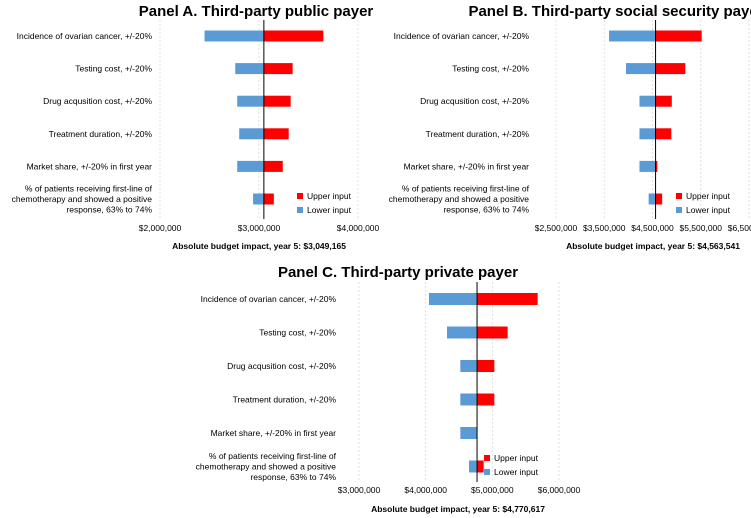 Image resolution: width=751 pixels, height=518 pixels. What do you see at coordinates (281, 366) in the screenshot?
I see `panel-c-row-label: Drug acqusition cost, +/-20%` at bounding box center [281, 366].